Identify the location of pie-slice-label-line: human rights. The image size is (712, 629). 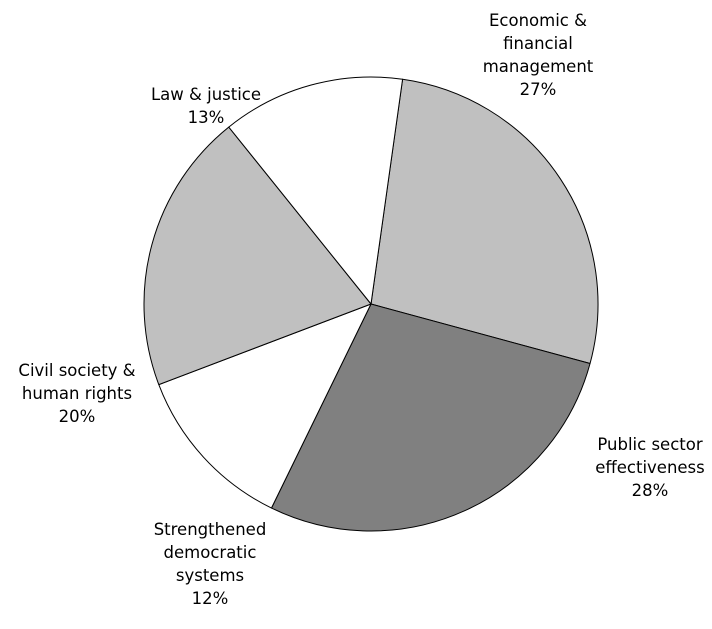
(77, 393).